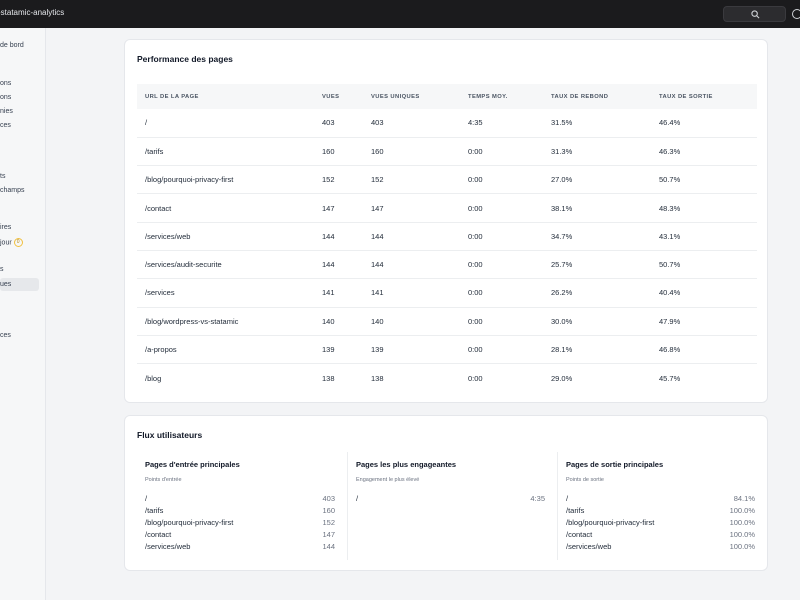 The height and width of the screenshot is (600, 800). What do you see at coordinates (388, 480) in the screenshot?
I see `engaging-pages-subtitle: Engagement le plus élevé` at bounding box center [388, 480].